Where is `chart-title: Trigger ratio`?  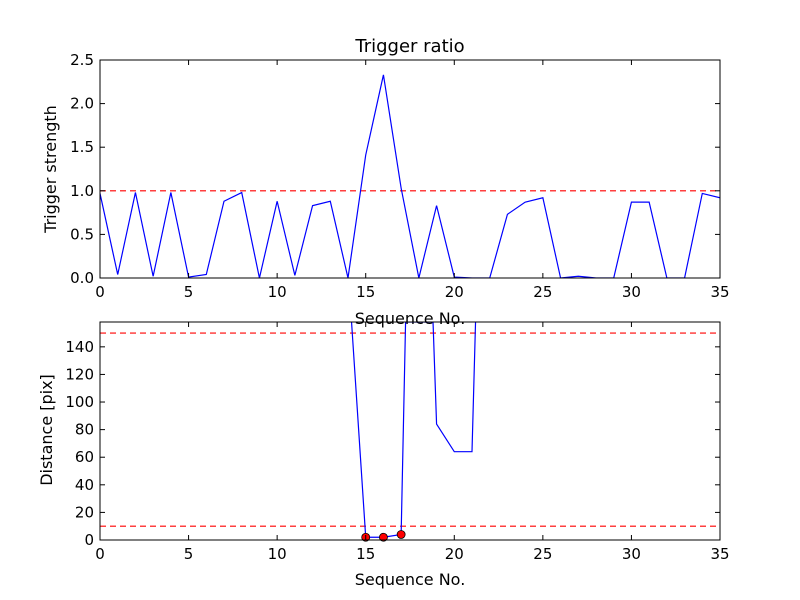
chart-title: Trigger ratio is located at coordinates (409, 46).